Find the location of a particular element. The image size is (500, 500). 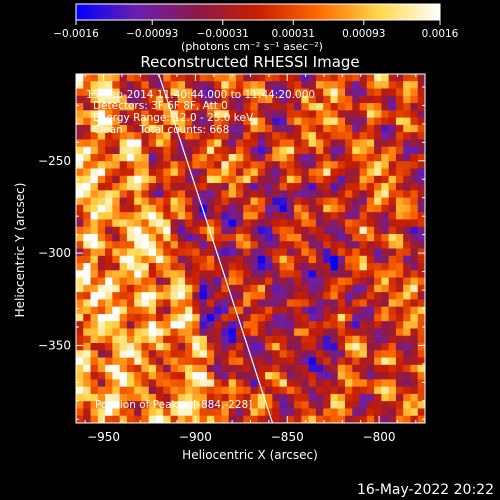

colorbar-gradient is located at coordinates (258, 12).